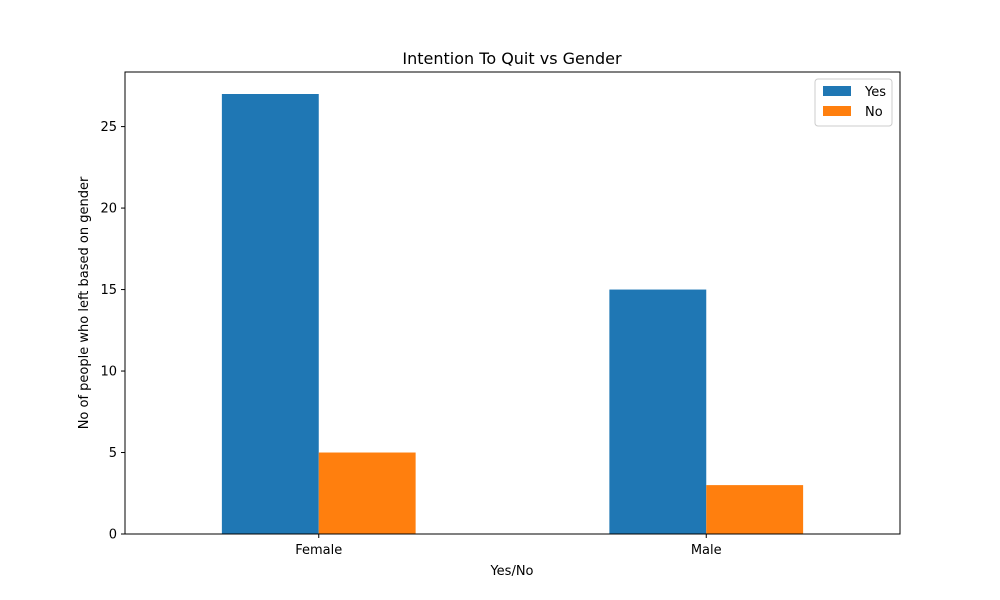 Image resolution: width=1000 pixels, height=600 pixels. I want to click on legend-swatch-no, so click(837, 111).